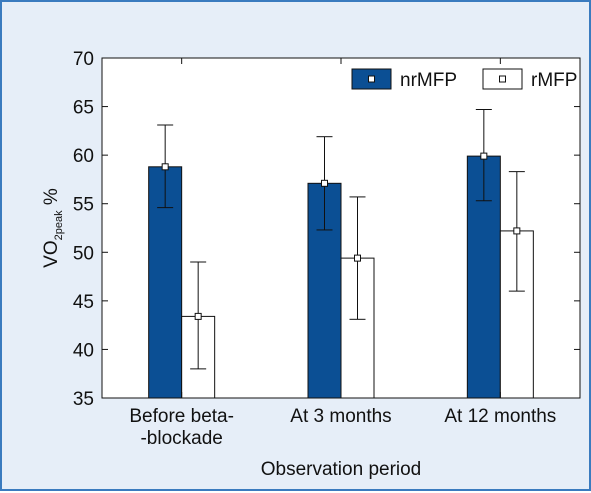  I want to click on legend: nrMFP rMFP, so click(464, 79).